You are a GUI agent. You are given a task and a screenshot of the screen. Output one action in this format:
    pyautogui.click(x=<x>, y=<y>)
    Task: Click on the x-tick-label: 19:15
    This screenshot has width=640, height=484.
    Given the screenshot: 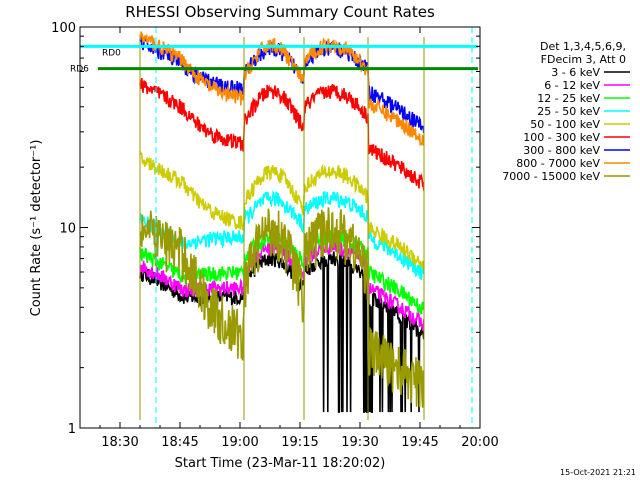 What is the action you would take?
    pyautogui.click(x=299, y=442)
    